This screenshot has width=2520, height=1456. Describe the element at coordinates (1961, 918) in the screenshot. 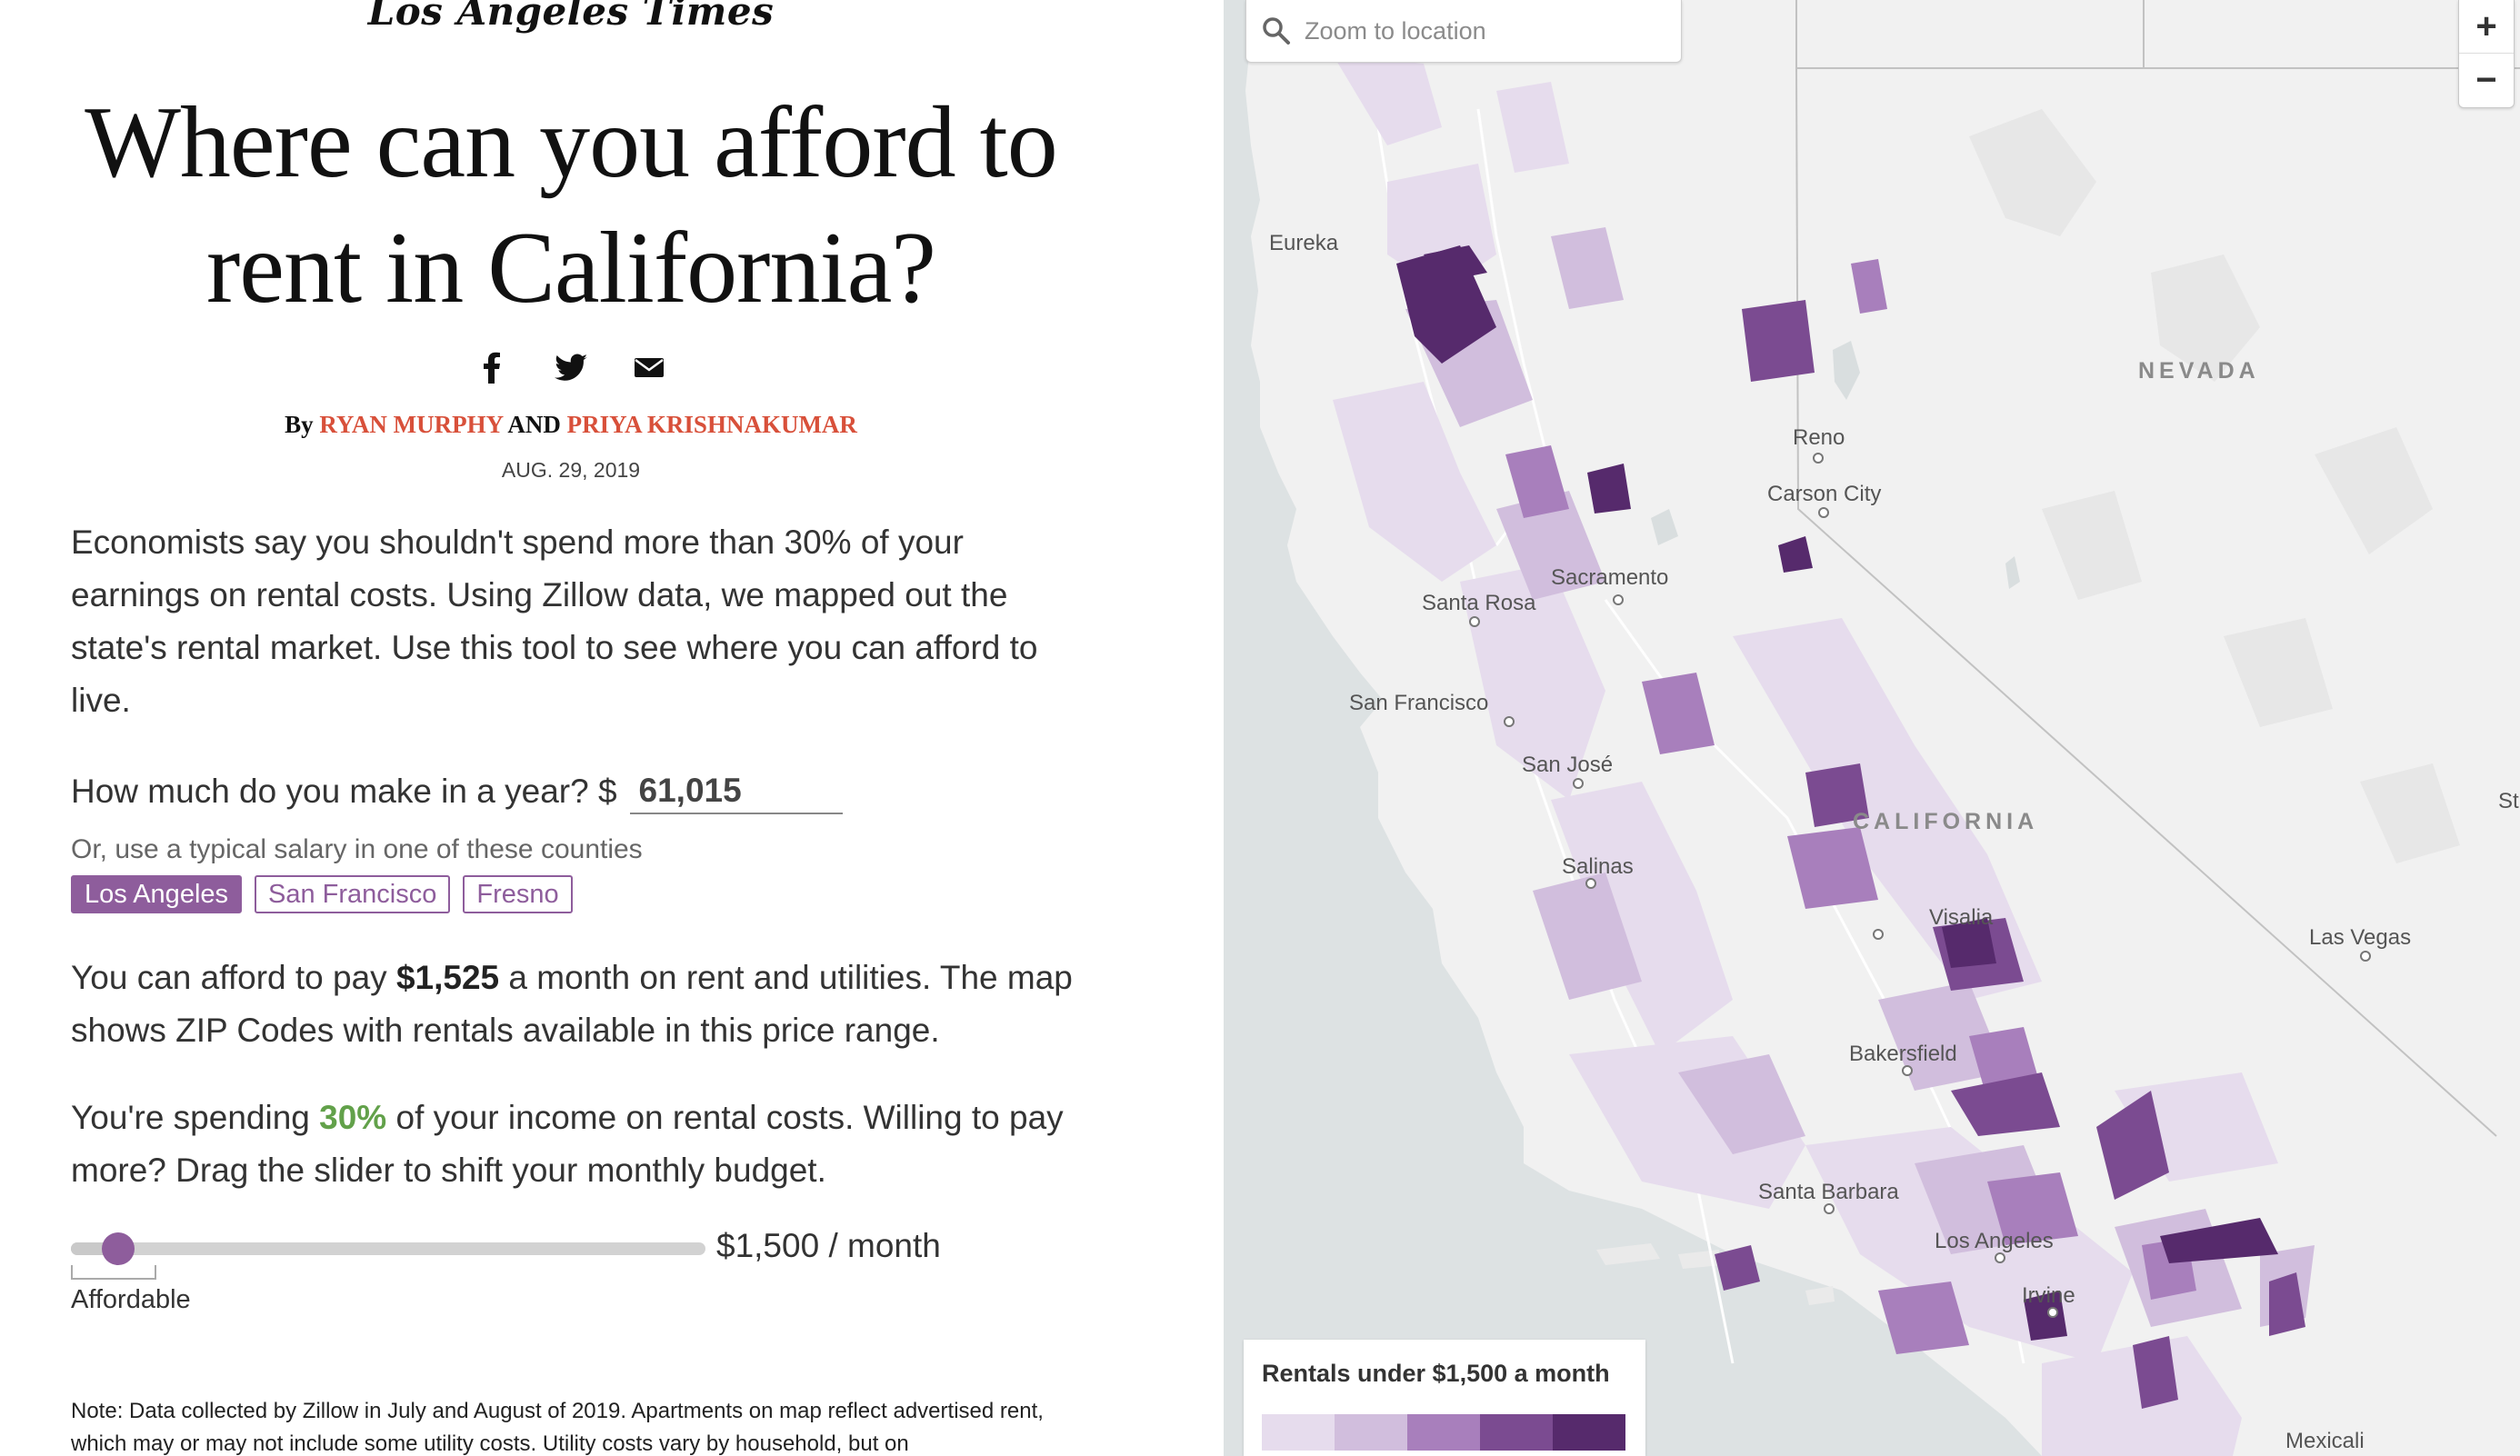

I see `map-label-visalia: Visalia` at that location.